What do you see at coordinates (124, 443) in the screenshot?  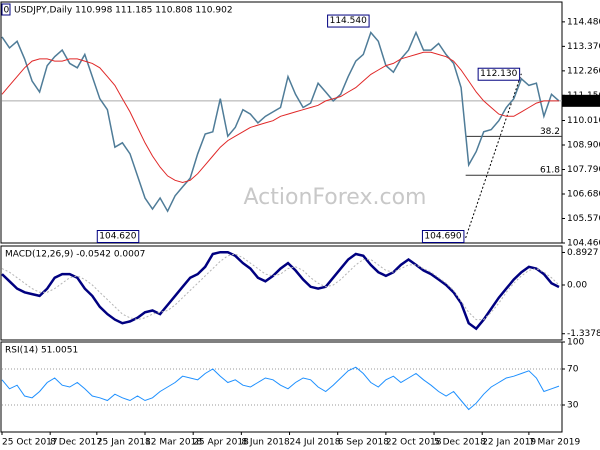 I see `x-tick-label: 25 Jan 2018` at bounding box center [124, 443].